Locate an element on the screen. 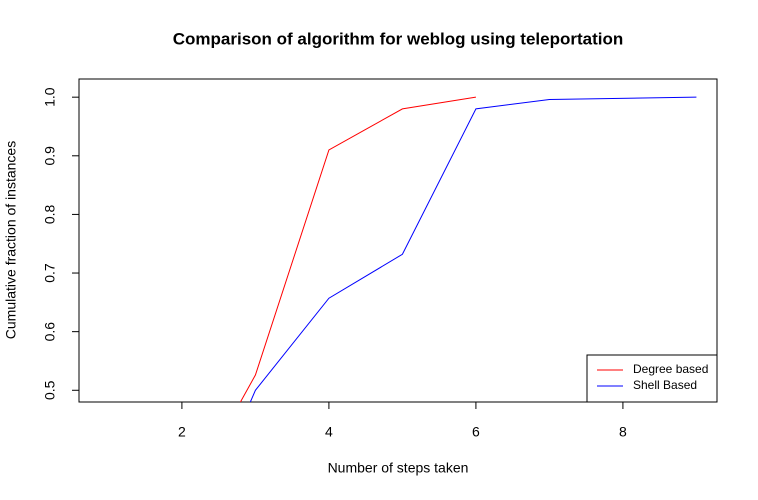 The width and height of the screenshot is (758, 500). legend-label: Degree based is located at coordinates (670, 369).